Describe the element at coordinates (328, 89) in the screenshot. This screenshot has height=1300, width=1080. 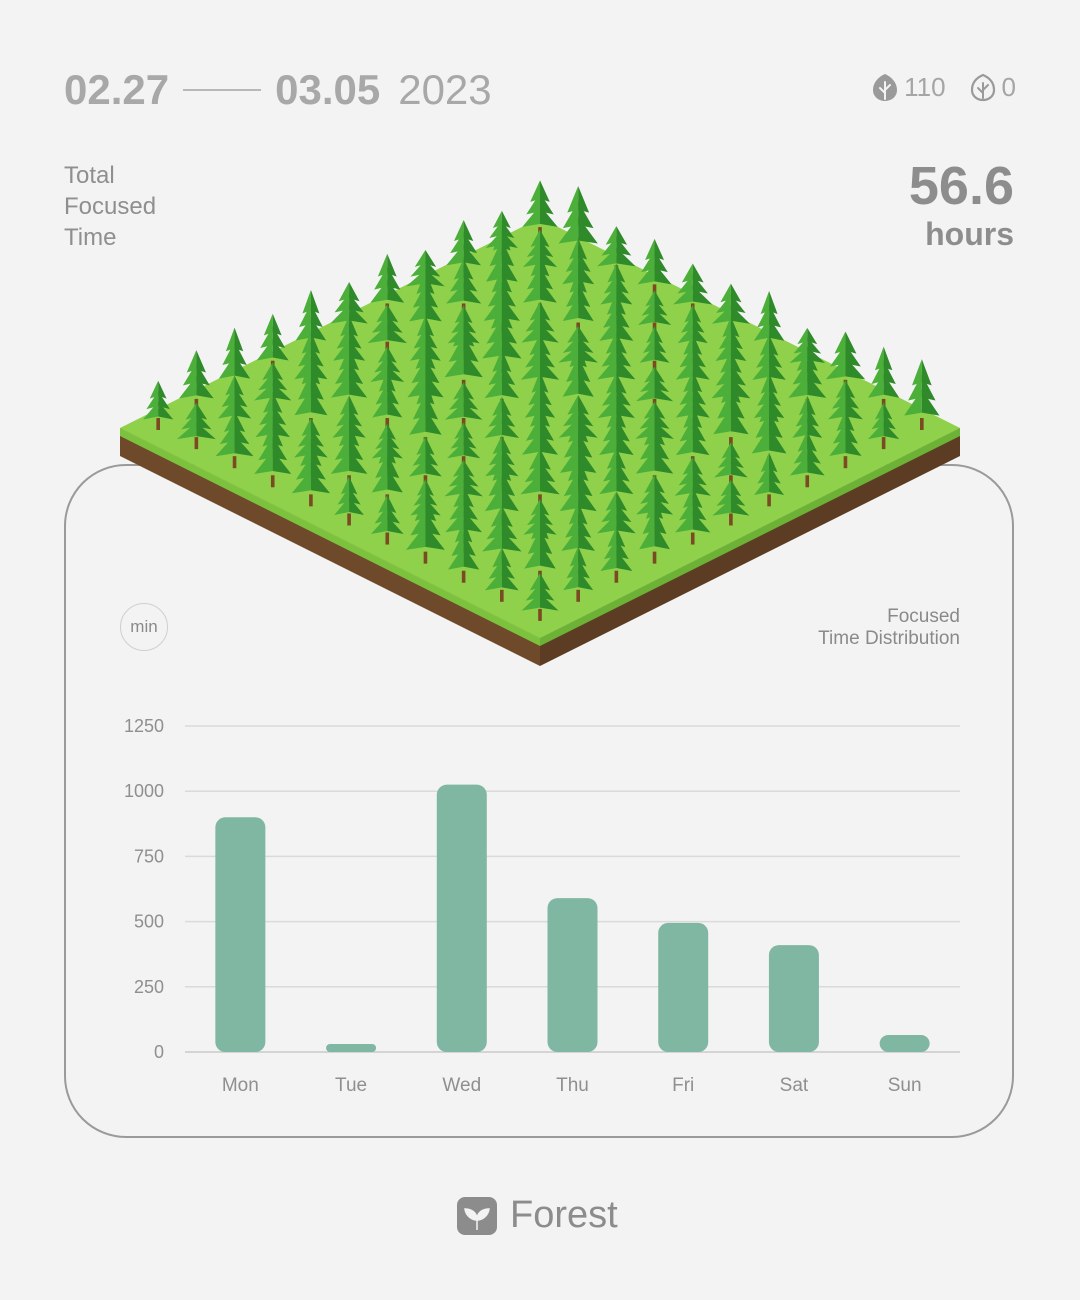
I see `end-date: 03.05` at that location.